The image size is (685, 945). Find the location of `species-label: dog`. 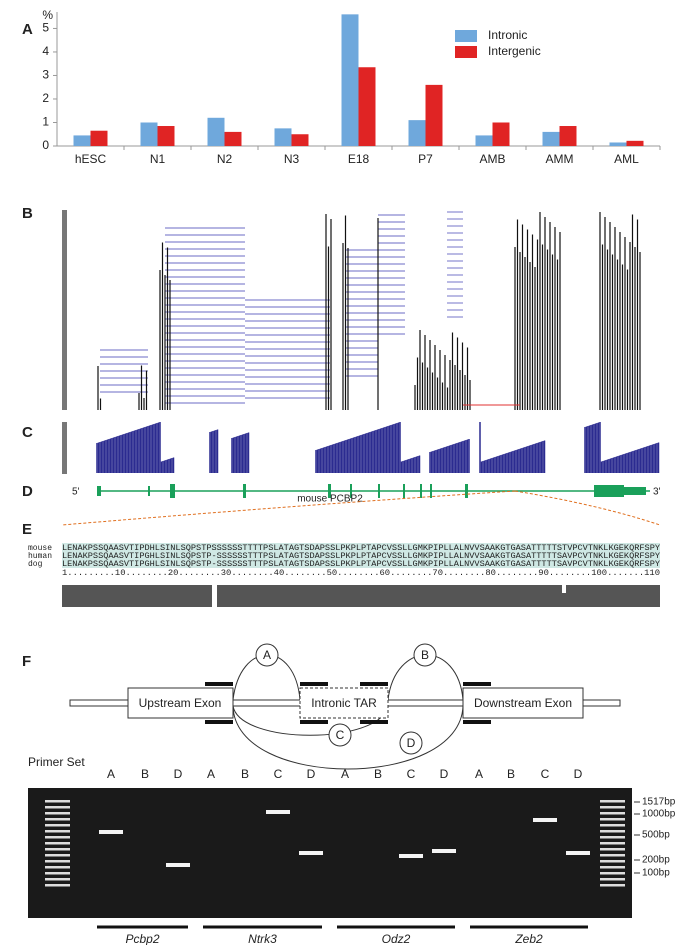

species-label: dog is located at coordinates (35, 564).